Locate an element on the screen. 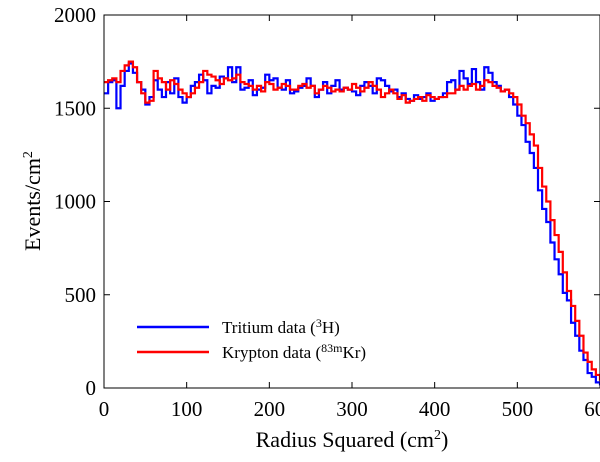 This screenshot has height=462, width=600. y-tick-label: 2000 is located at coordinates (75, 15).